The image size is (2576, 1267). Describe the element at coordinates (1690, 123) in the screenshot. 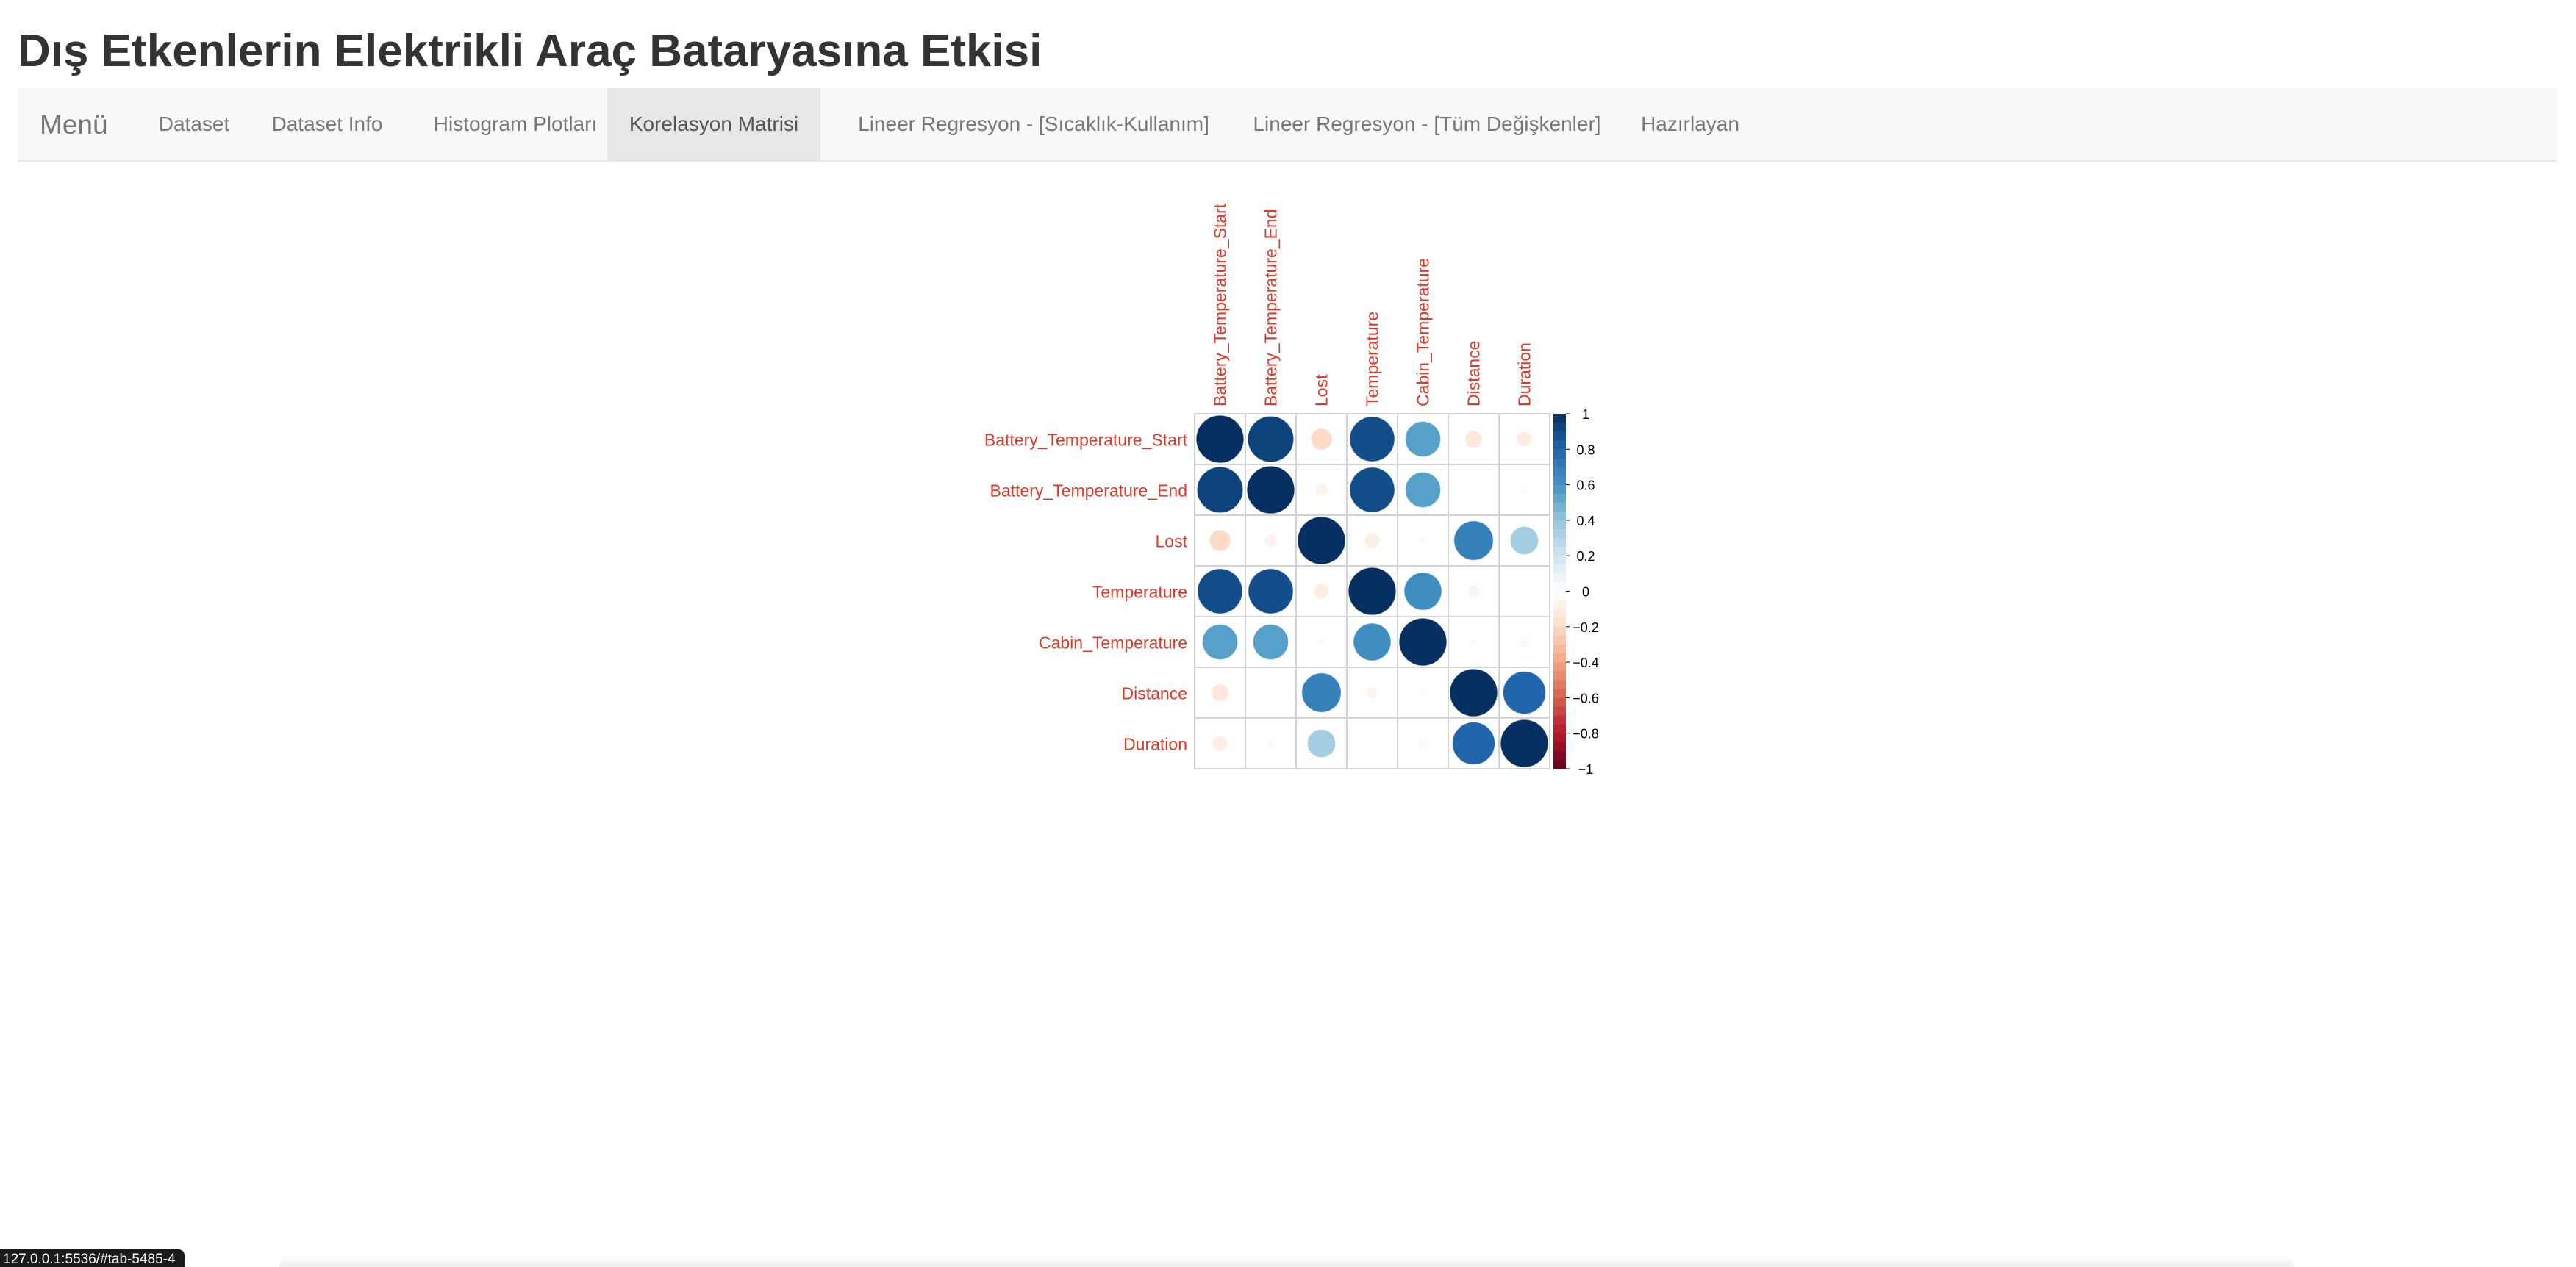

I see `tab-hazirlayan: Hazırlayan` at that location.